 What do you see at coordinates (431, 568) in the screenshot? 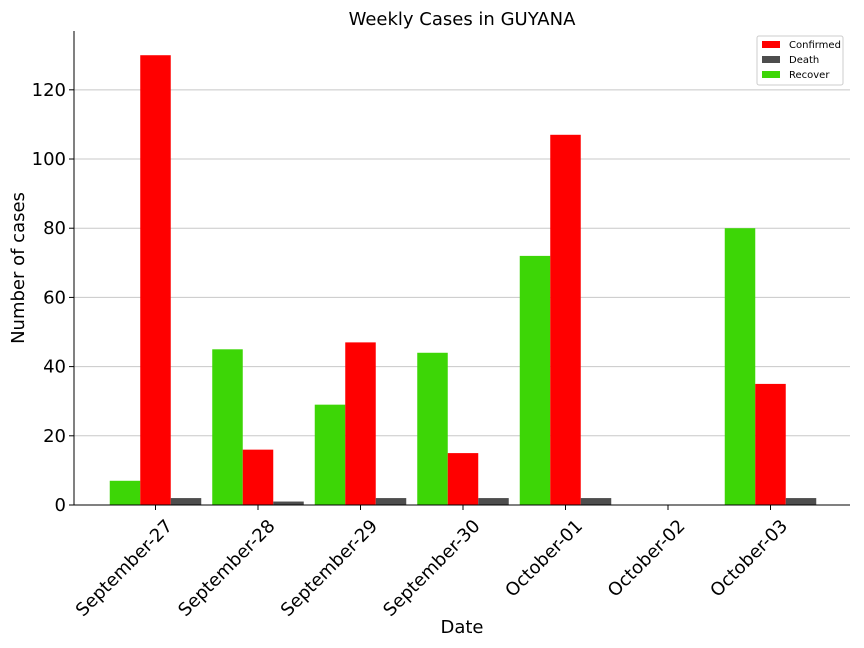
I see `x-tick-label: September-30` at bounding box center [431, 568].